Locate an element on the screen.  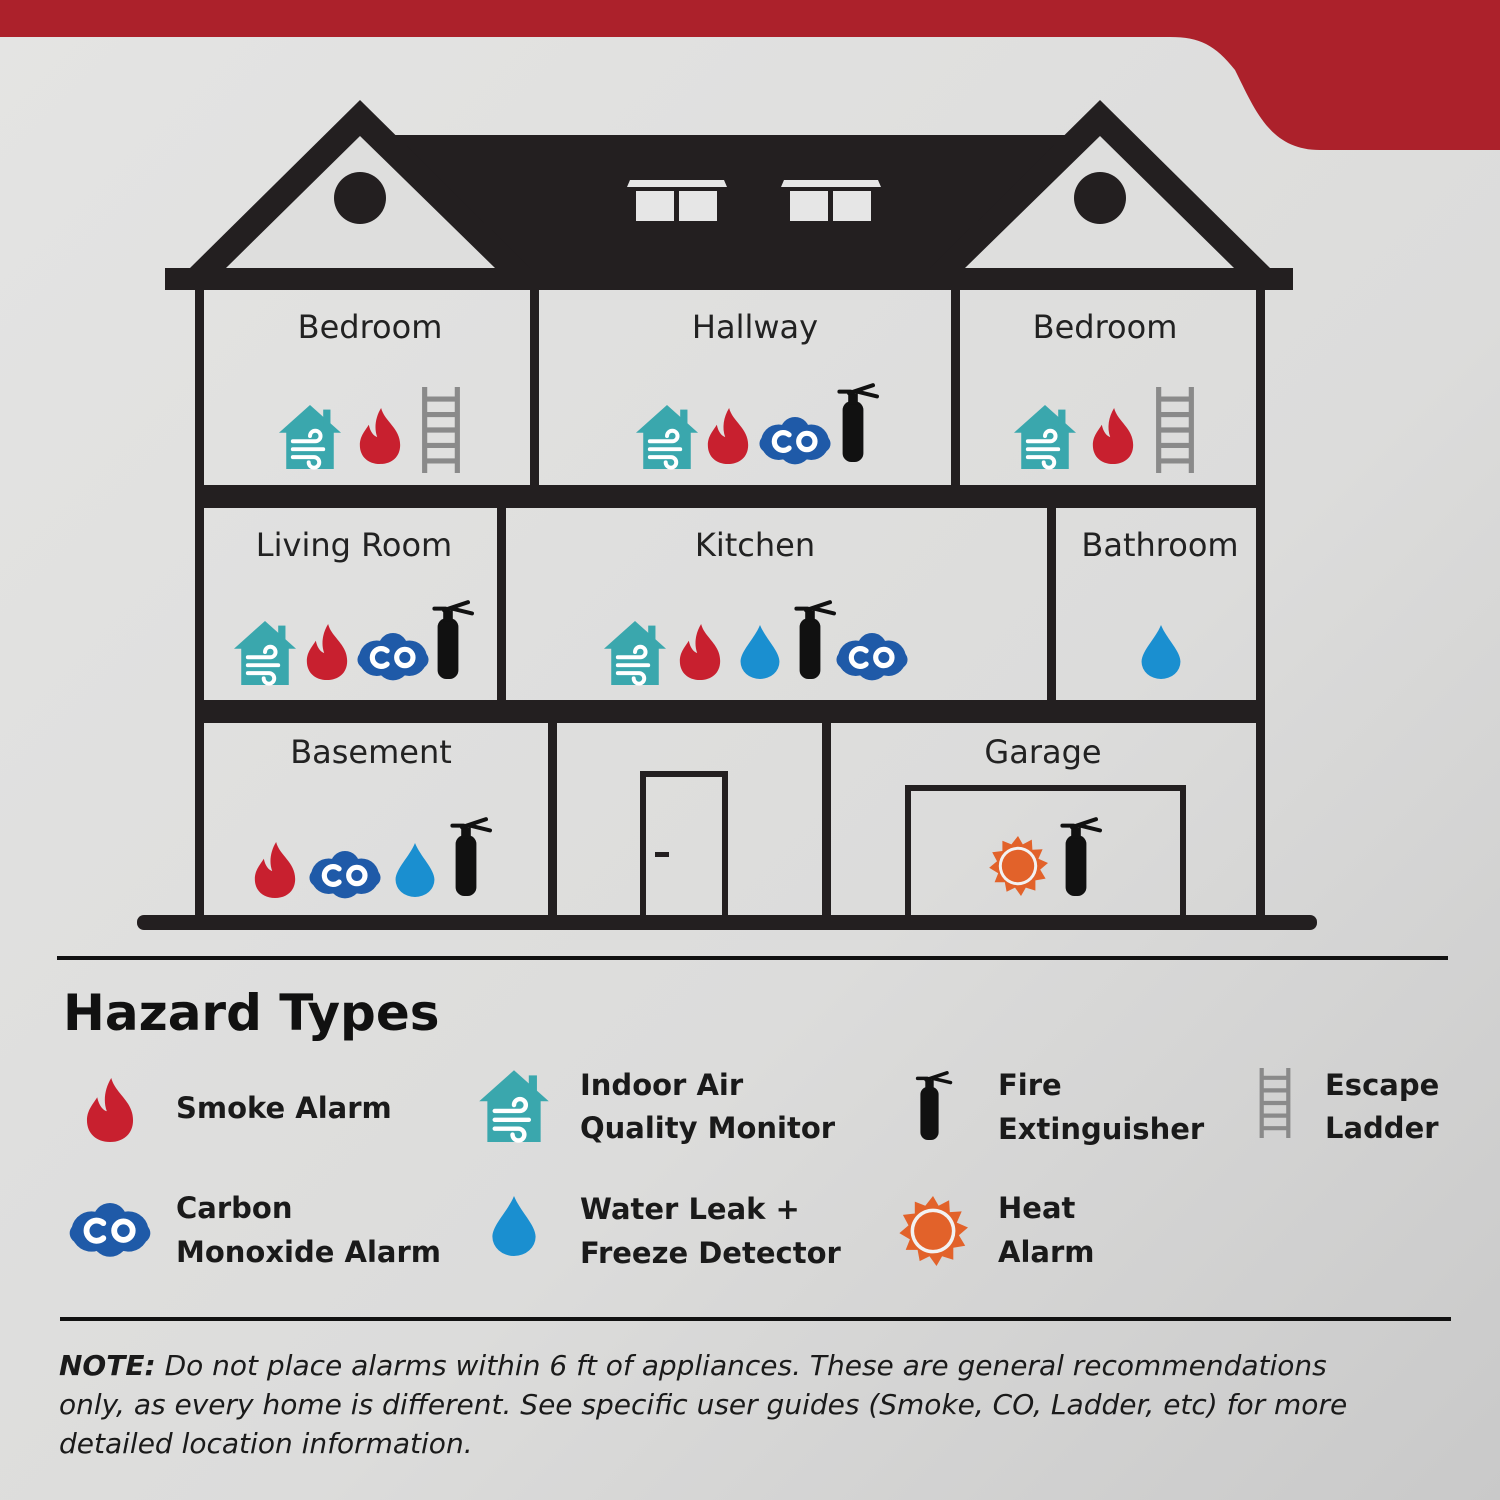
legend-water-leak-line2: Freeze Detector is located at coordinates (710, 1253).